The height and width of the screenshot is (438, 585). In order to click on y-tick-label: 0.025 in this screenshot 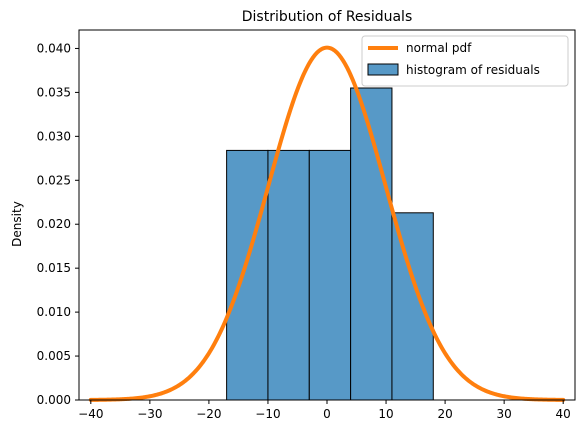, I will do `click(54, 180)`.